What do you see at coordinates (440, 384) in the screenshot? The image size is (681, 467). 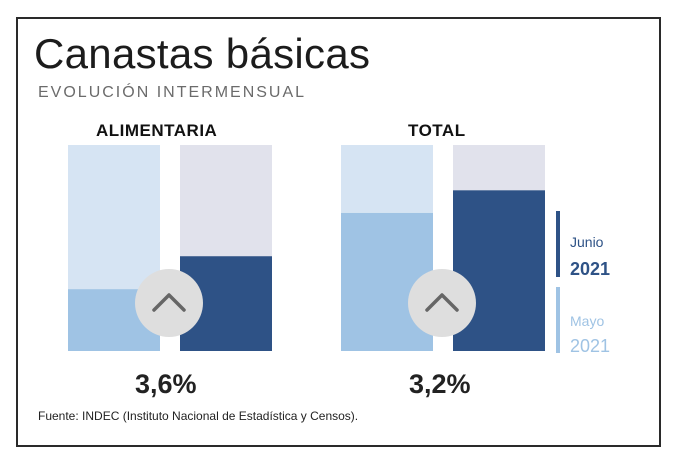 I see `change-label-total: 3,2%` at bounding box center [440, 384].